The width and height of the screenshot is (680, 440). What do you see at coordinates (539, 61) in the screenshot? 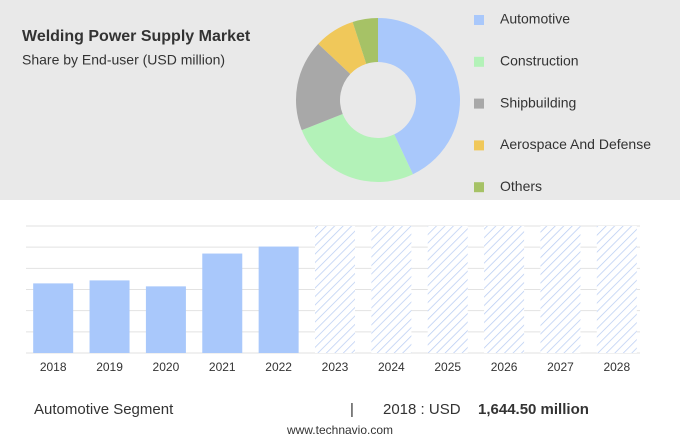
I see `legend-label: Construction` at bounding box center [539, 61].